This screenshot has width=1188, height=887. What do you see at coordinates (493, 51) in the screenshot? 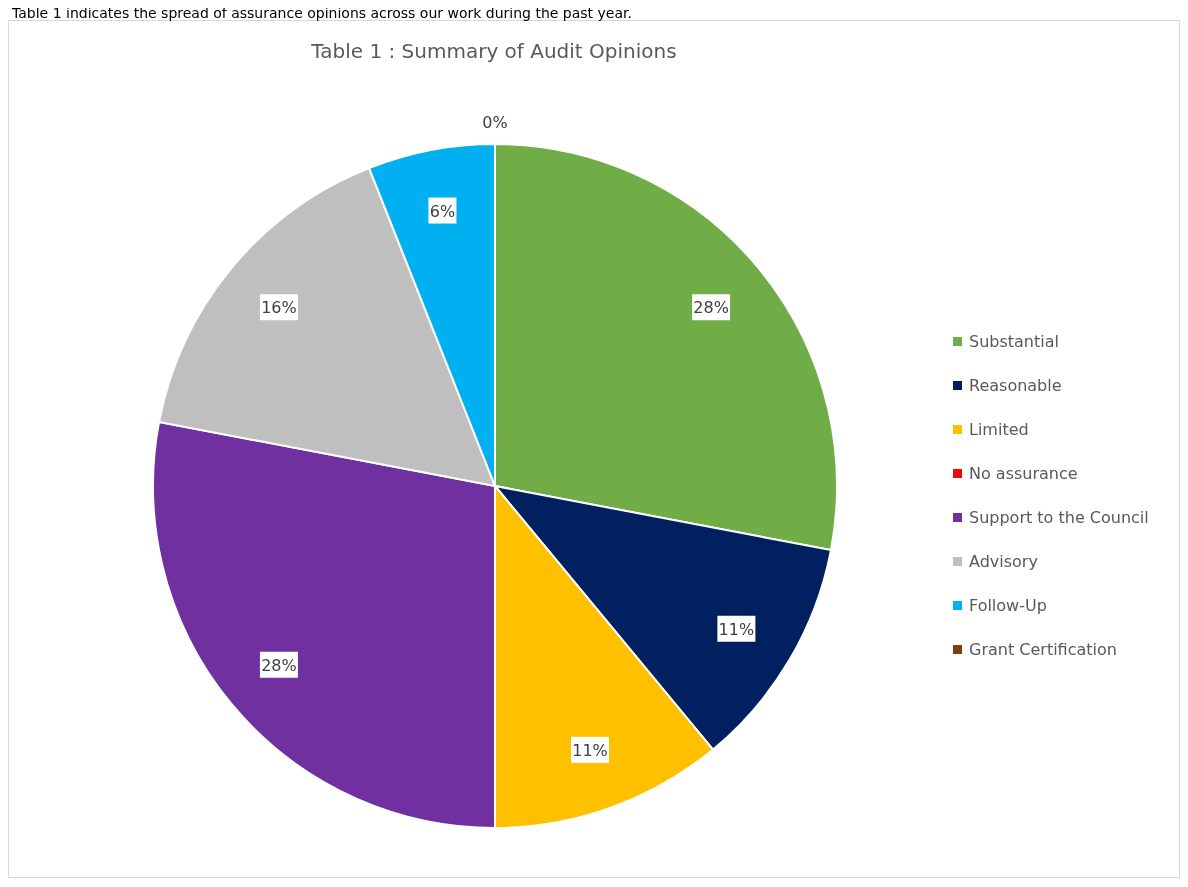
I see `chart-title: Table 1 : Summary of Audit Opinions` at bounding box center [493, 51].